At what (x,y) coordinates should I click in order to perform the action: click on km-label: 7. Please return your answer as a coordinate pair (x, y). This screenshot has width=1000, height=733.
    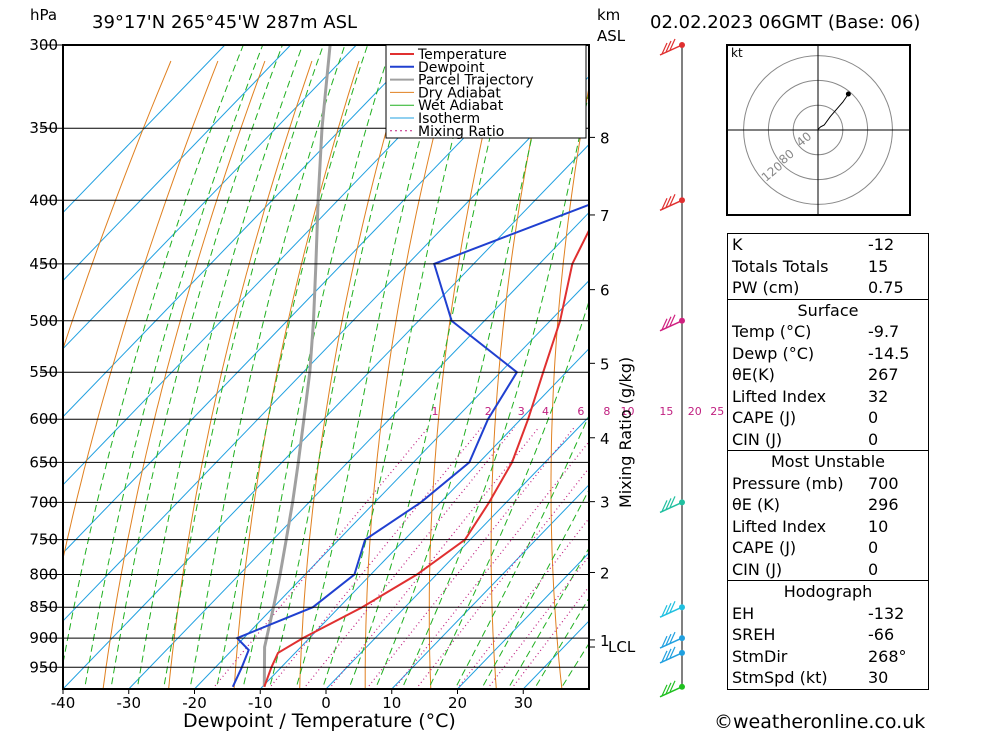
    Looking at the image, I should click on (605, 216).